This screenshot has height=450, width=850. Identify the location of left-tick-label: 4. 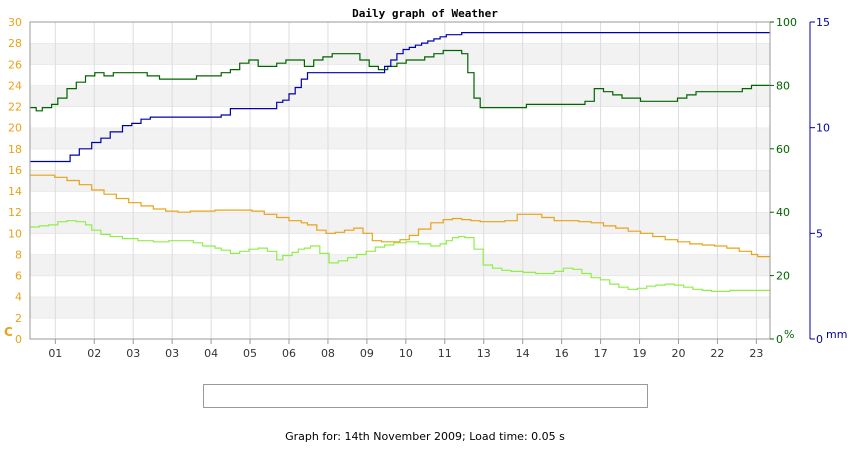
(18, 297).